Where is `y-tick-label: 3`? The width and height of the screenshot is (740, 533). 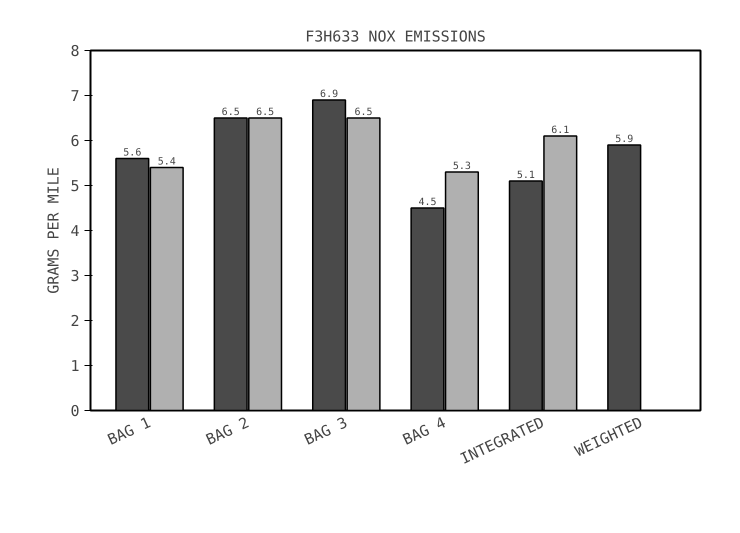 y-tick-label: 3 is located at coordinates (75, 276).